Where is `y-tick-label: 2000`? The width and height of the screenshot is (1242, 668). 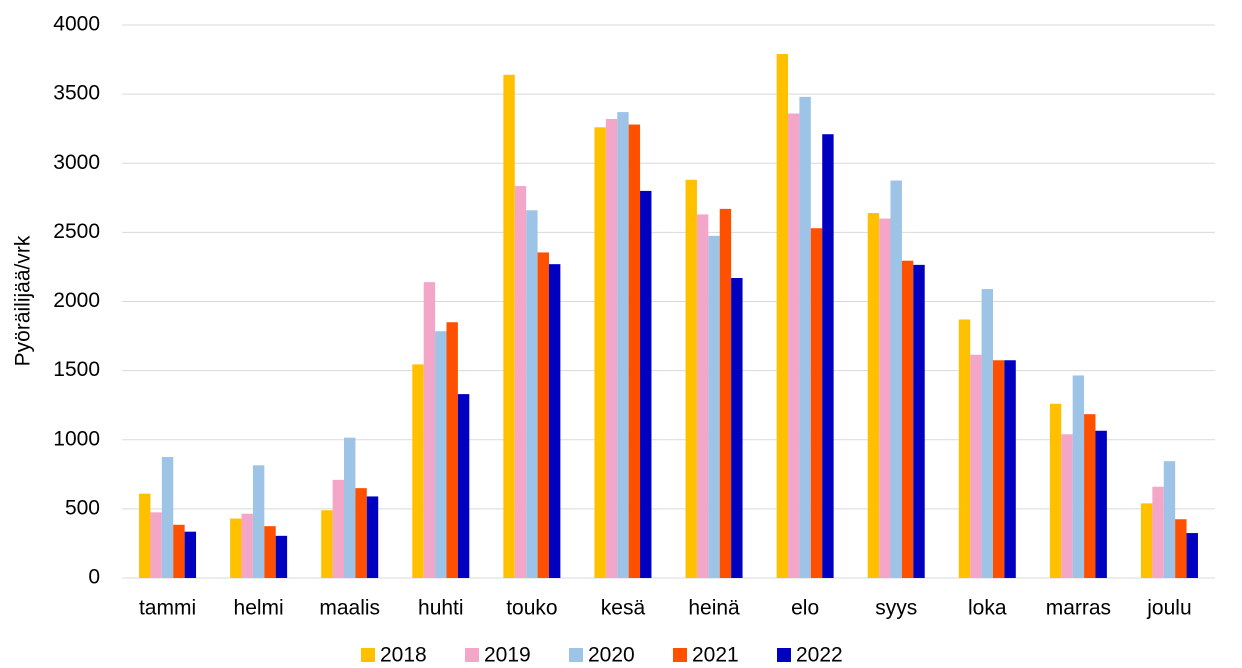
y-tick-label: 2000 is located at coordinates (76, 300).